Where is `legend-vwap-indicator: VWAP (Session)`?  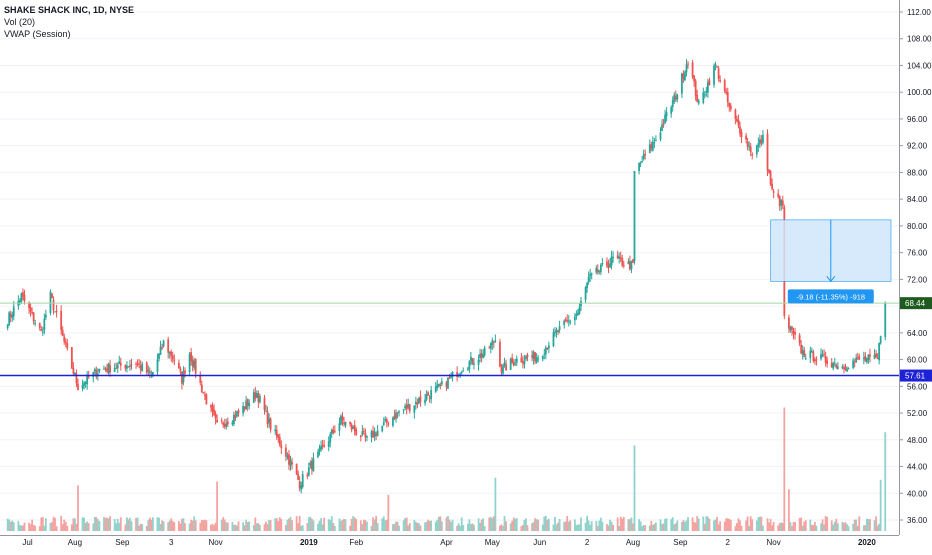 legend-vwap-indicator: VWAP (Session) is located at coordinates (37, 34).